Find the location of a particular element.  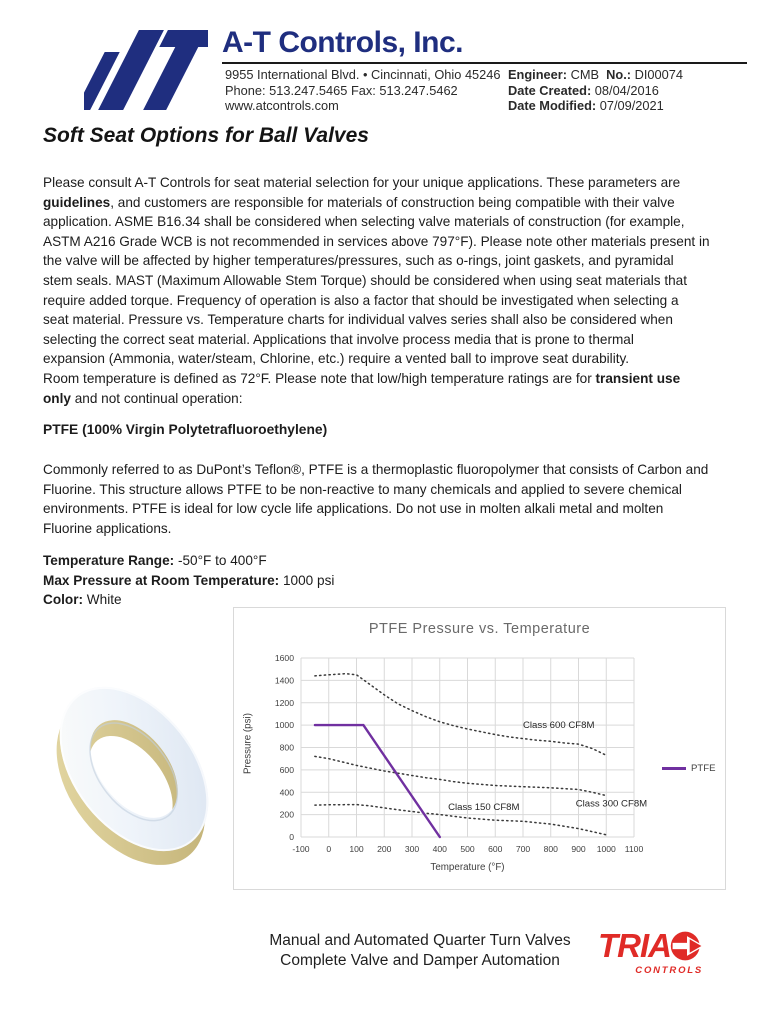

svg-text: 900 is located at coordinates (578, 849).